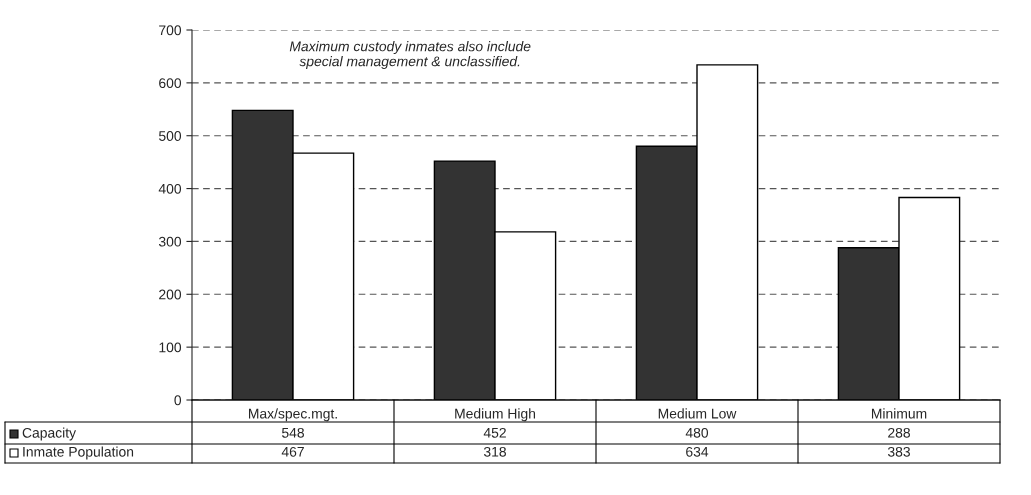  Describe the element at coordinates (899, 413) in the screenshot. I see `x-tick-label: Minimum` at that location.